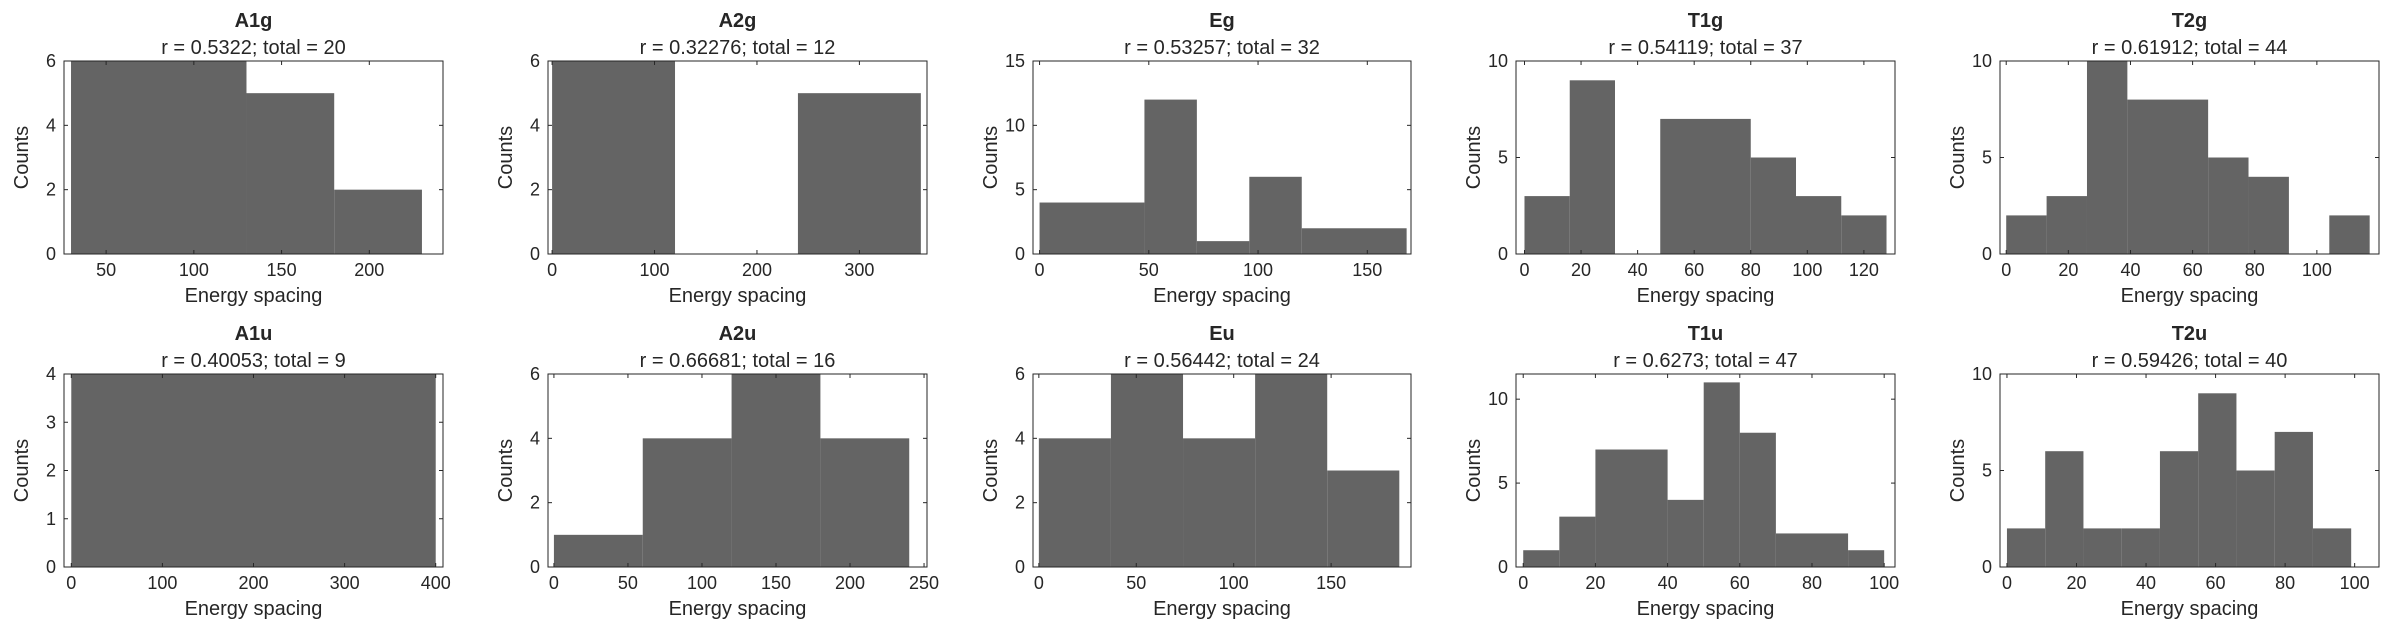  I want to click on subplot-subtitle: r = 0.56442; total = 24, so click(1222, 361).